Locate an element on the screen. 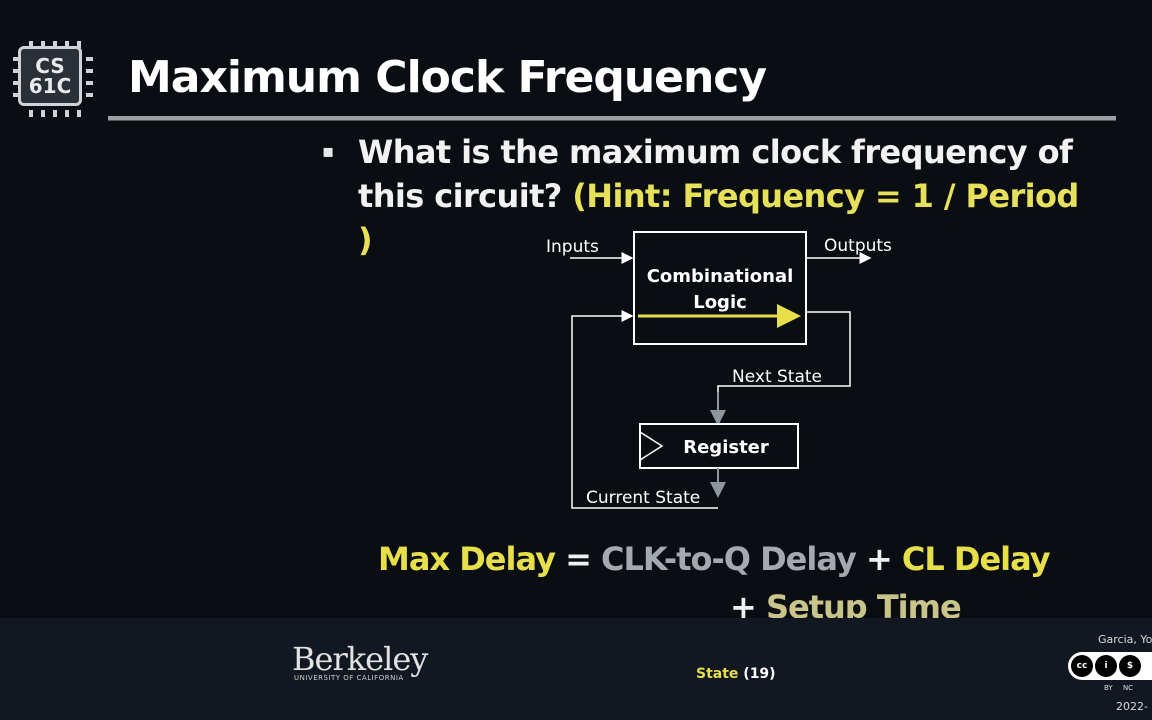  cl-label-line1: Combinational is located at coordinates (720, 276).